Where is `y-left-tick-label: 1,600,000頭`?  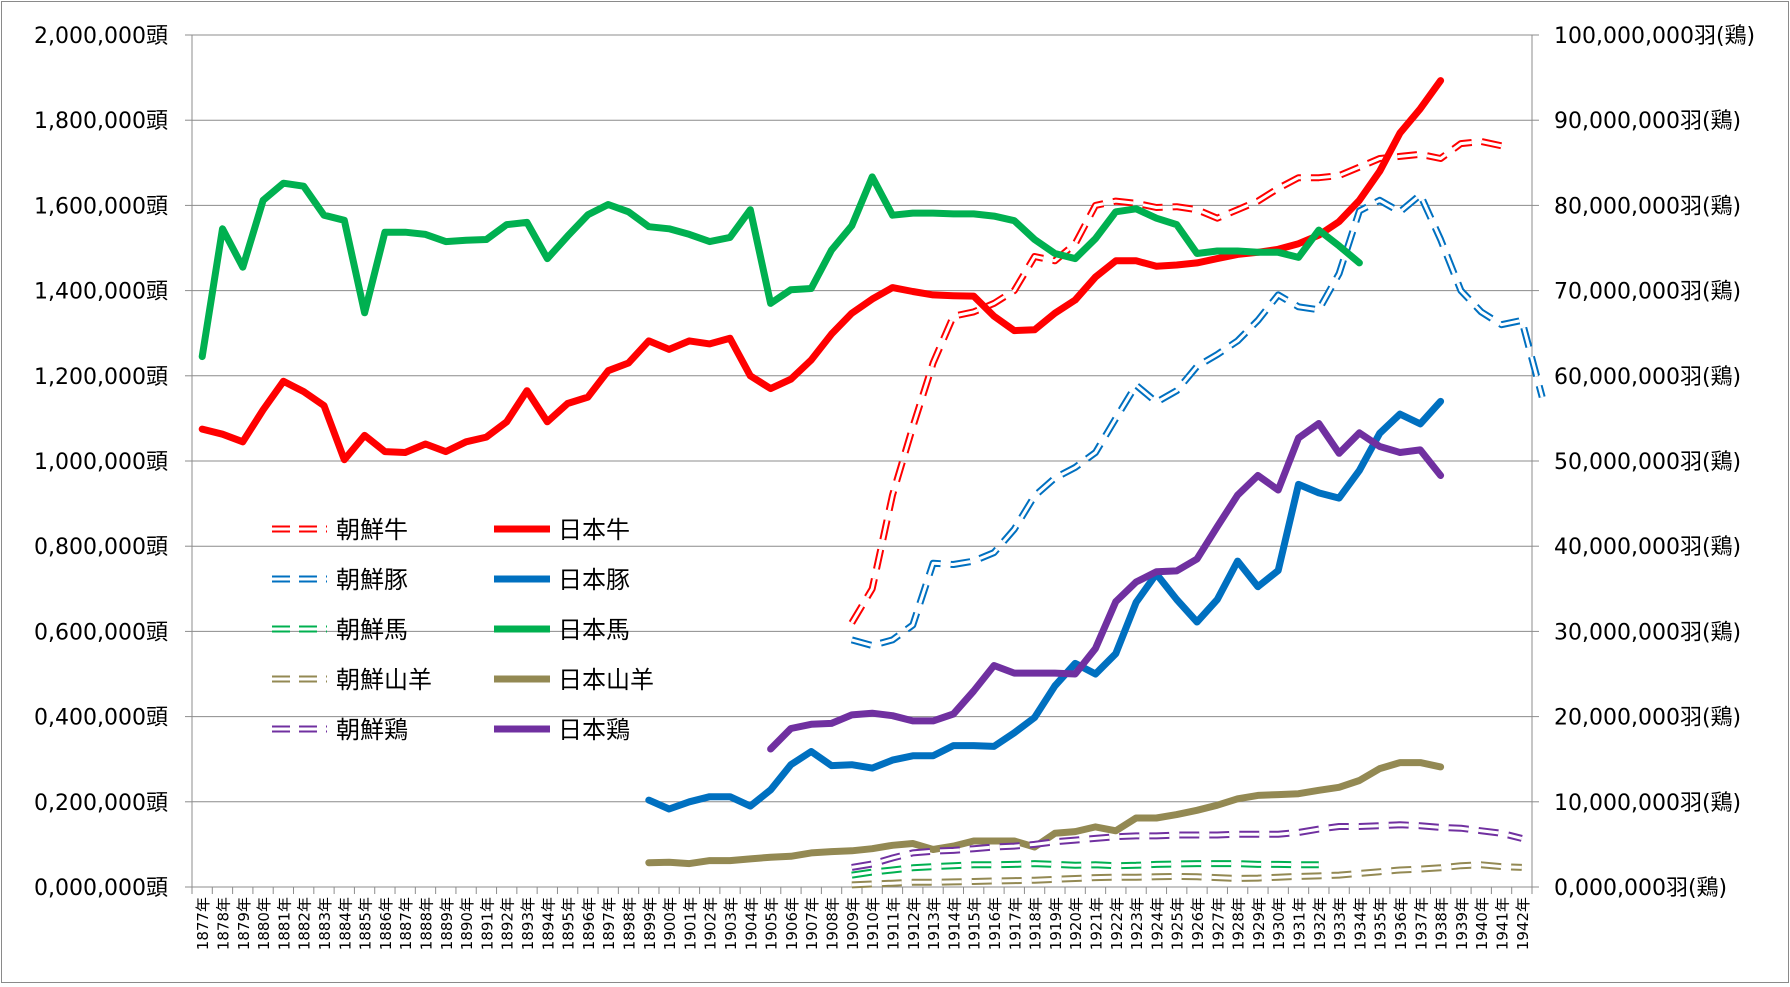 y-left-tick-label: 1,600,000頭 is located at coordinates (101, 206).